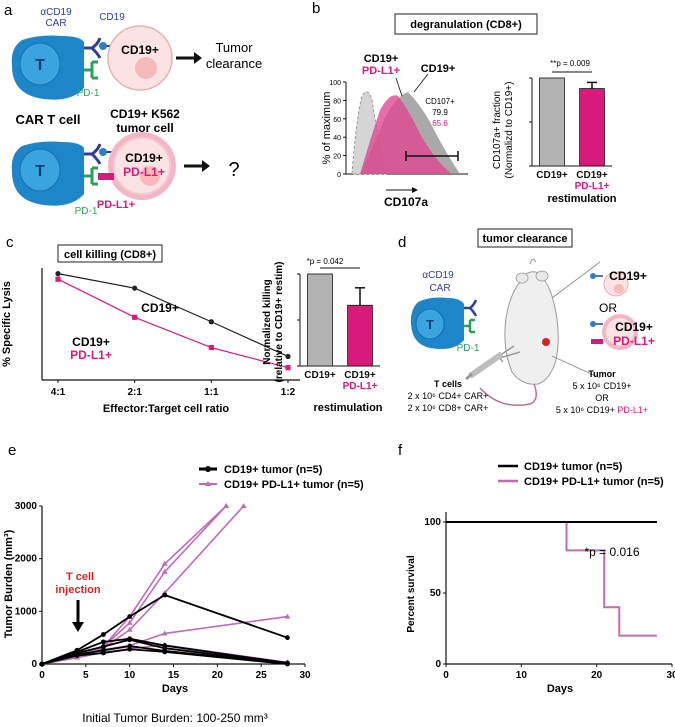 This screenshot has height=727, width=675. Describe the element at coordinates (145, 114) in the screenshot. I see `k562-caption-1: CD19+ K562` at that location.